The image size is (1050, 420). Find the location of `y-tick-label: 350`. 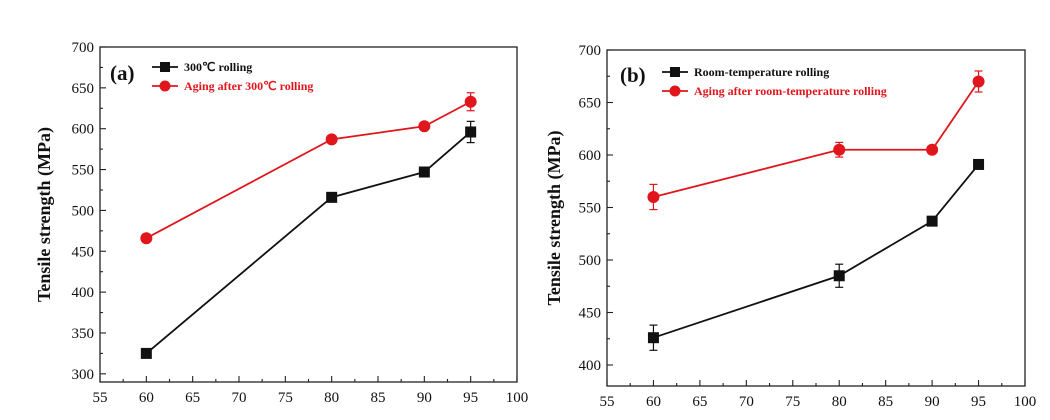

y-tick-label: 350 is located at coordinates (83, 334).